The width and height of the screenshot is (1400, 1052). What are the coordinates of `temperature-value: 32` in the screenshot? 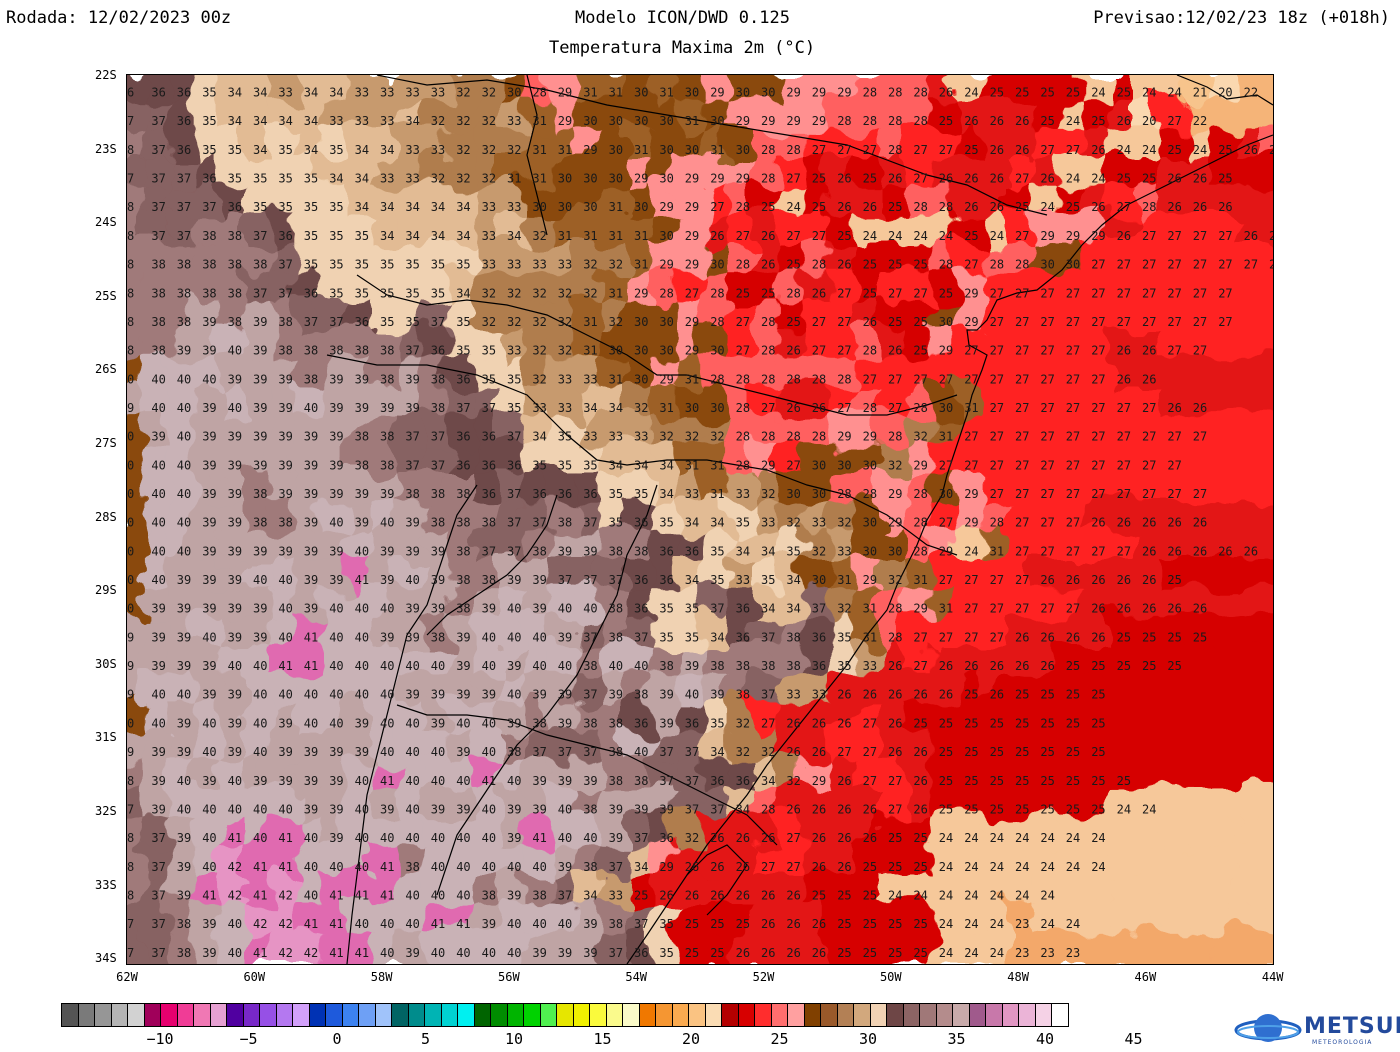 It's located at (692, 437).